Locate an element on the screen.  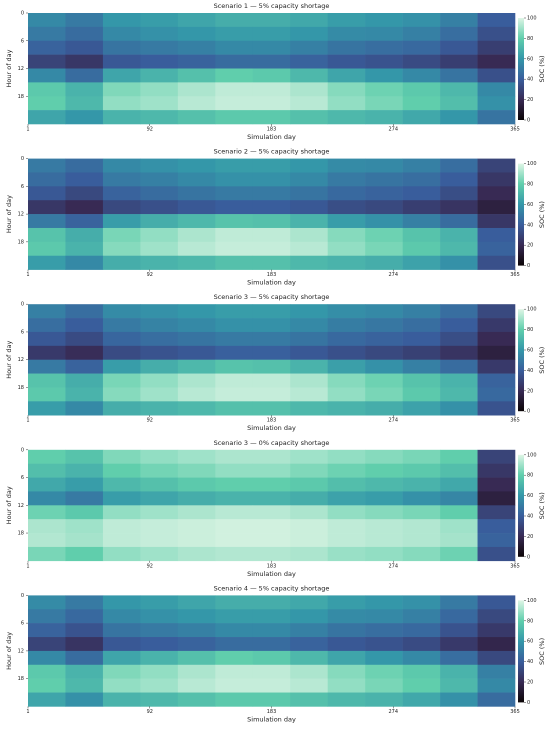
y-tick-label: 6 is located at coordinates (22, 624).